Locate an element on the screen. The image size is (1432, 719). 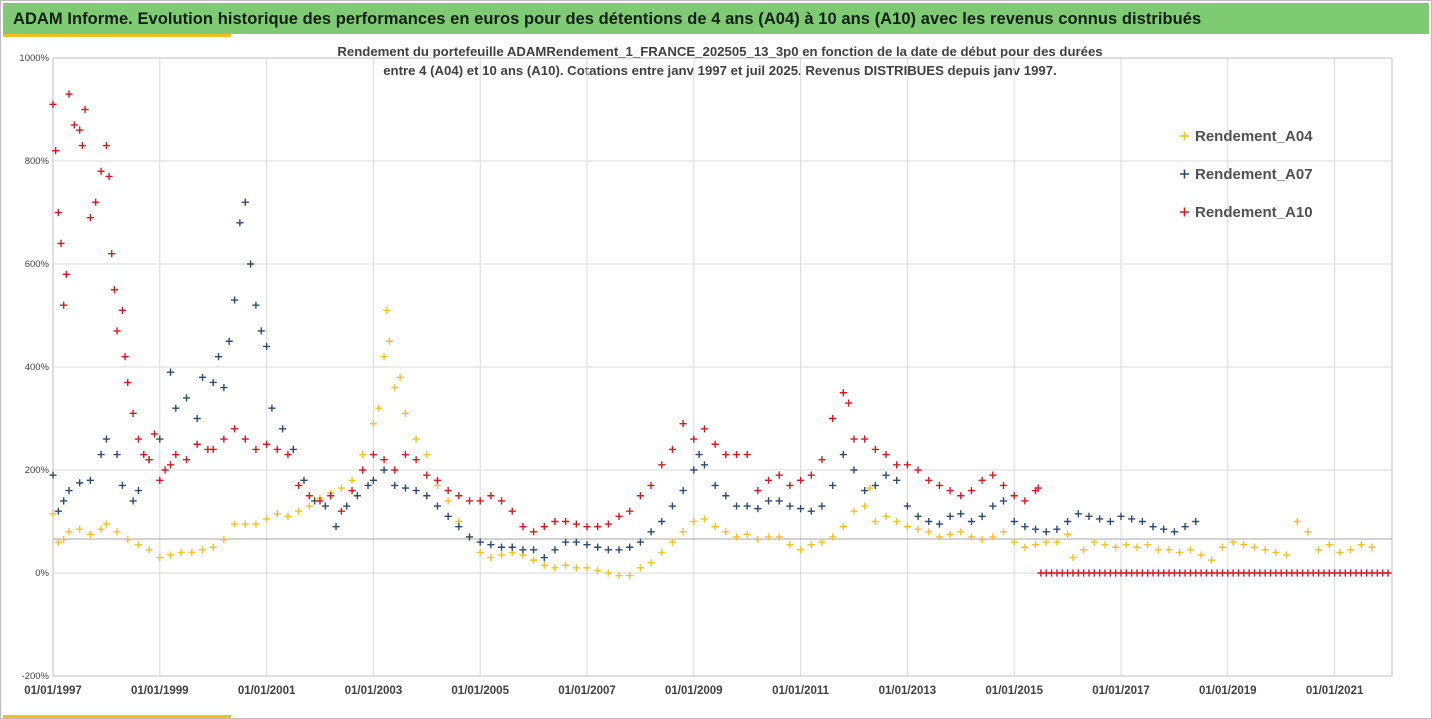
point-a10-zero is located at coordinates (1388, 573).